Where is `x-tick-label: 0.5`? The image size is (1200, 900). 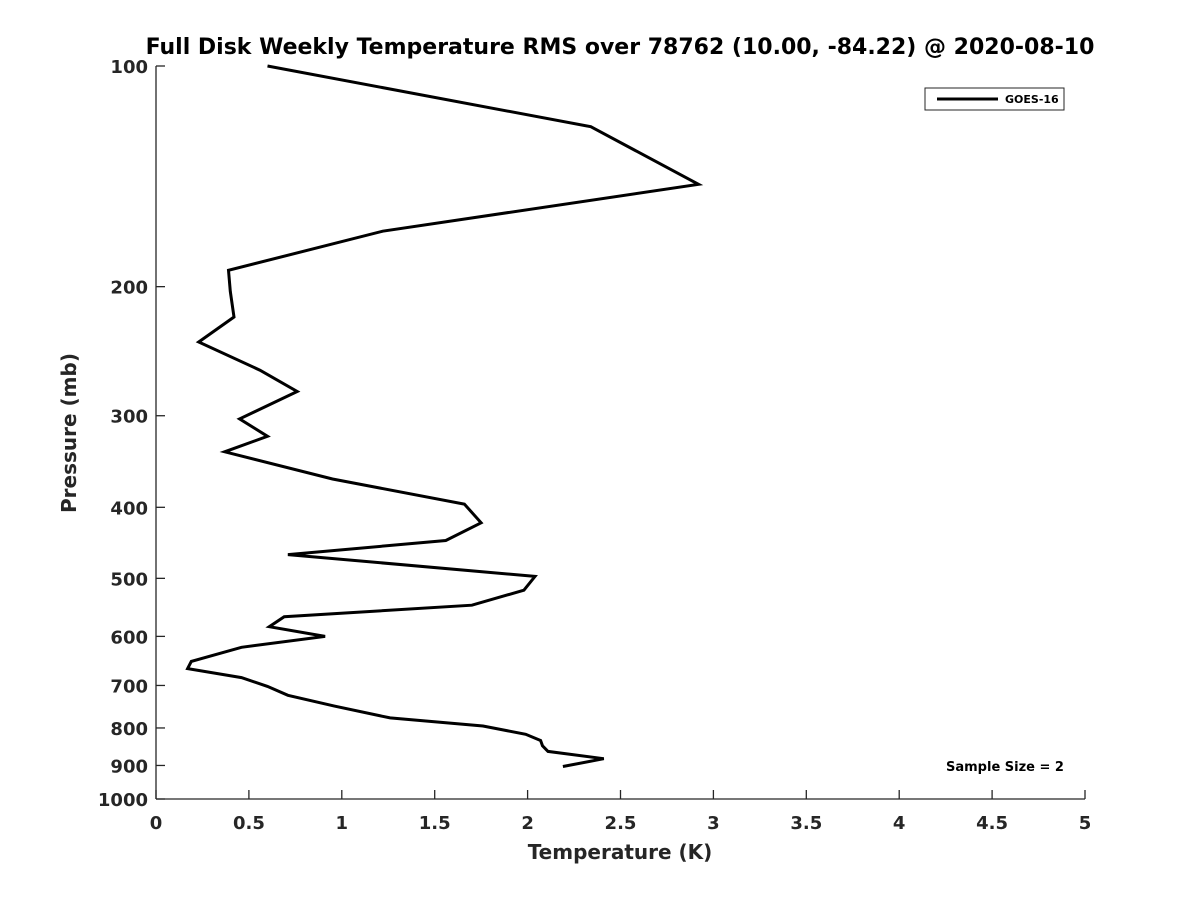 x-tick-label: 0.5 is located at coordinates (249, 823).